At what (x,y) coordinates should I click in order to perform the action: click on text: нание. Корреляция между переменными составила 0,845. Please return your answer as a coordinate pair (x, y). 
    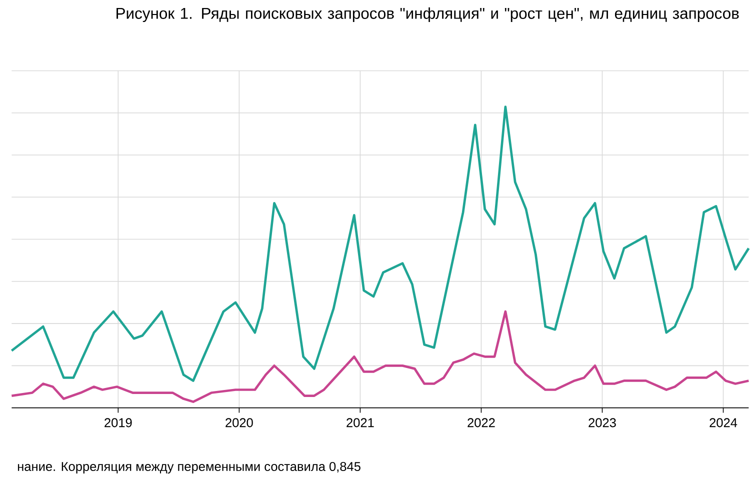
    Looking at the image, I should click on (189, 468).